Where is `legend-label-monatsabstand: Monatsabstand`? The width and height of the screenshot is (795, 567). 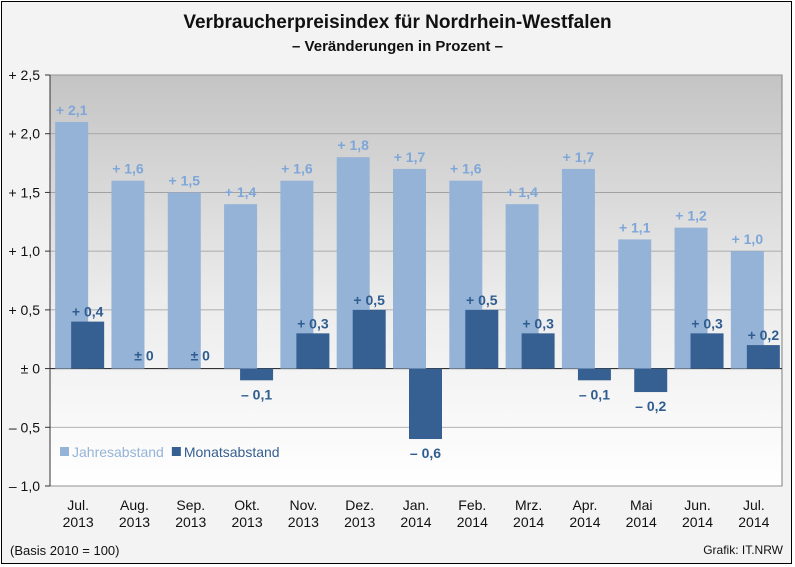
legend-label-monatsabstand: Monatsabstand is located at coordinates (232, 452).